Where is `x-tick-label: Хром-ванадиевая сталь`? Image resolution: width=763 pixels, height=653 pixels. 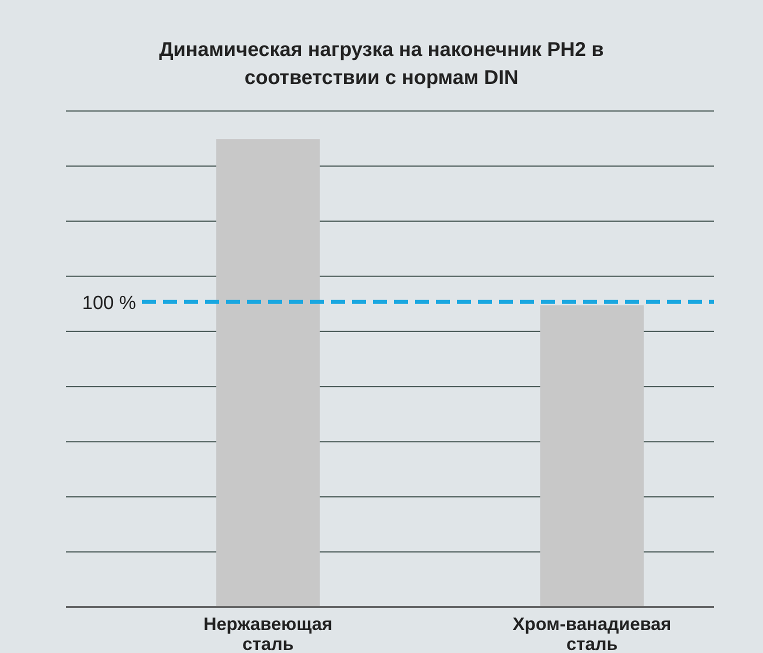 x-tick-label: Хром-ванадиевая сталь is located at coordinates (592, 633).